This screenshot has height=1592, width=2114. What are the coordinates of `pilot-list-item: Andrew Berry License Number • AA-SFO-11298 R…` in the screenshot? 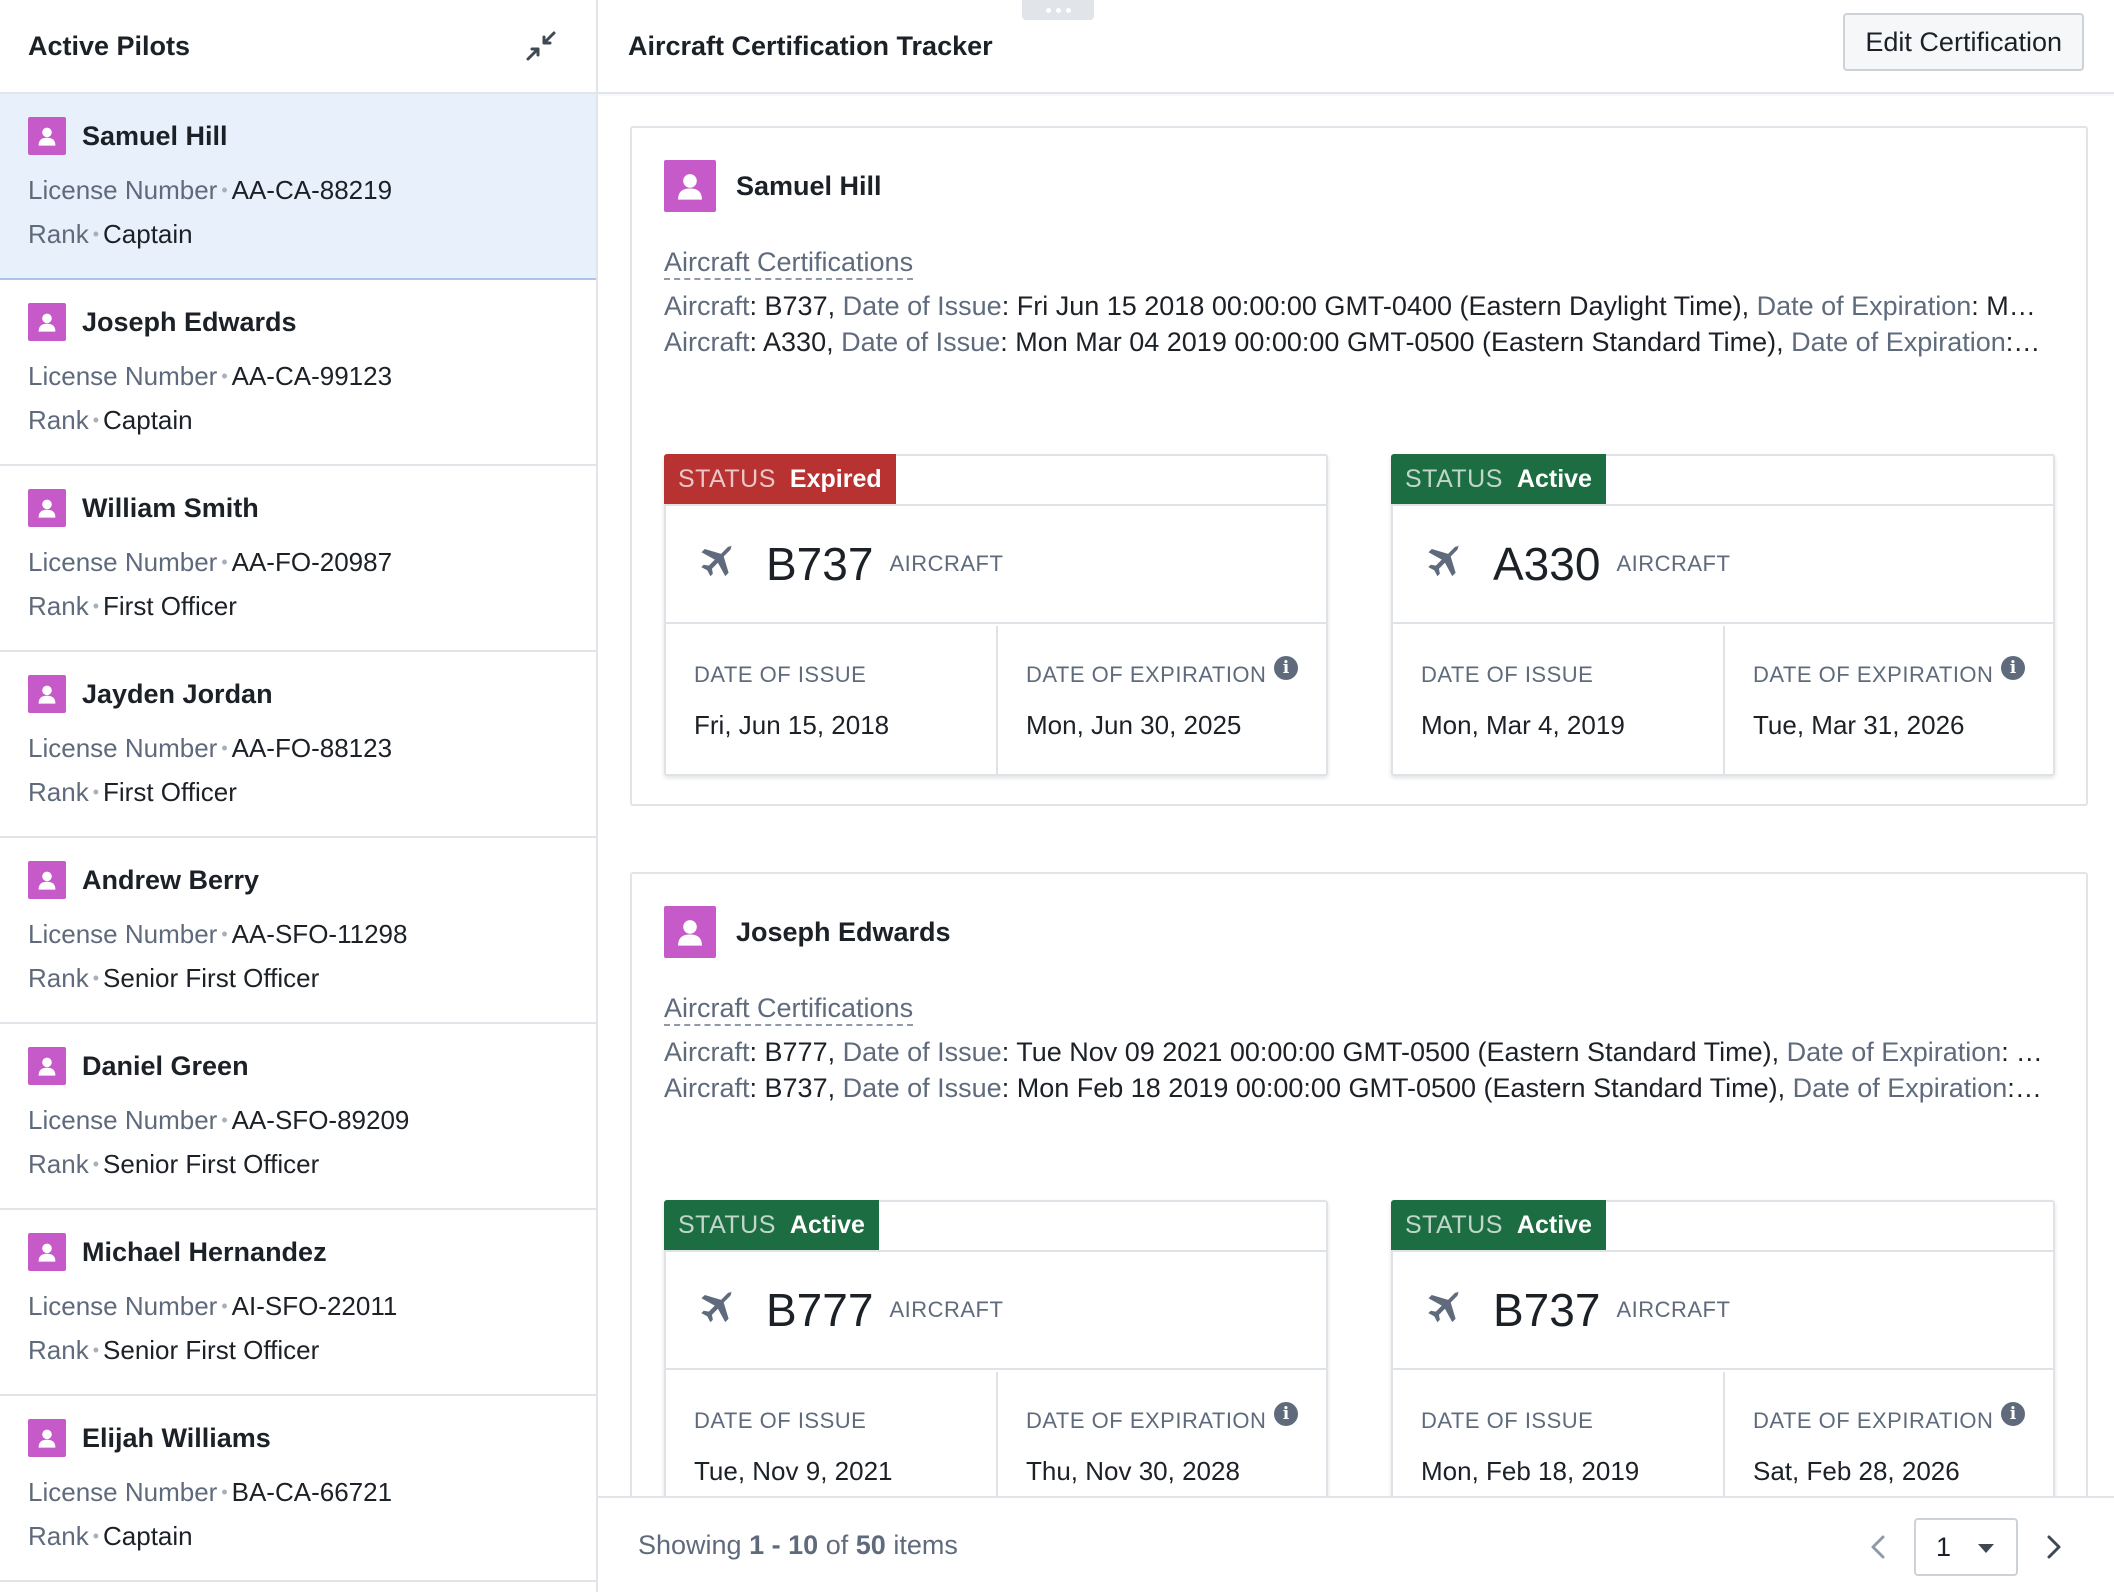 It's located at (298, 931).